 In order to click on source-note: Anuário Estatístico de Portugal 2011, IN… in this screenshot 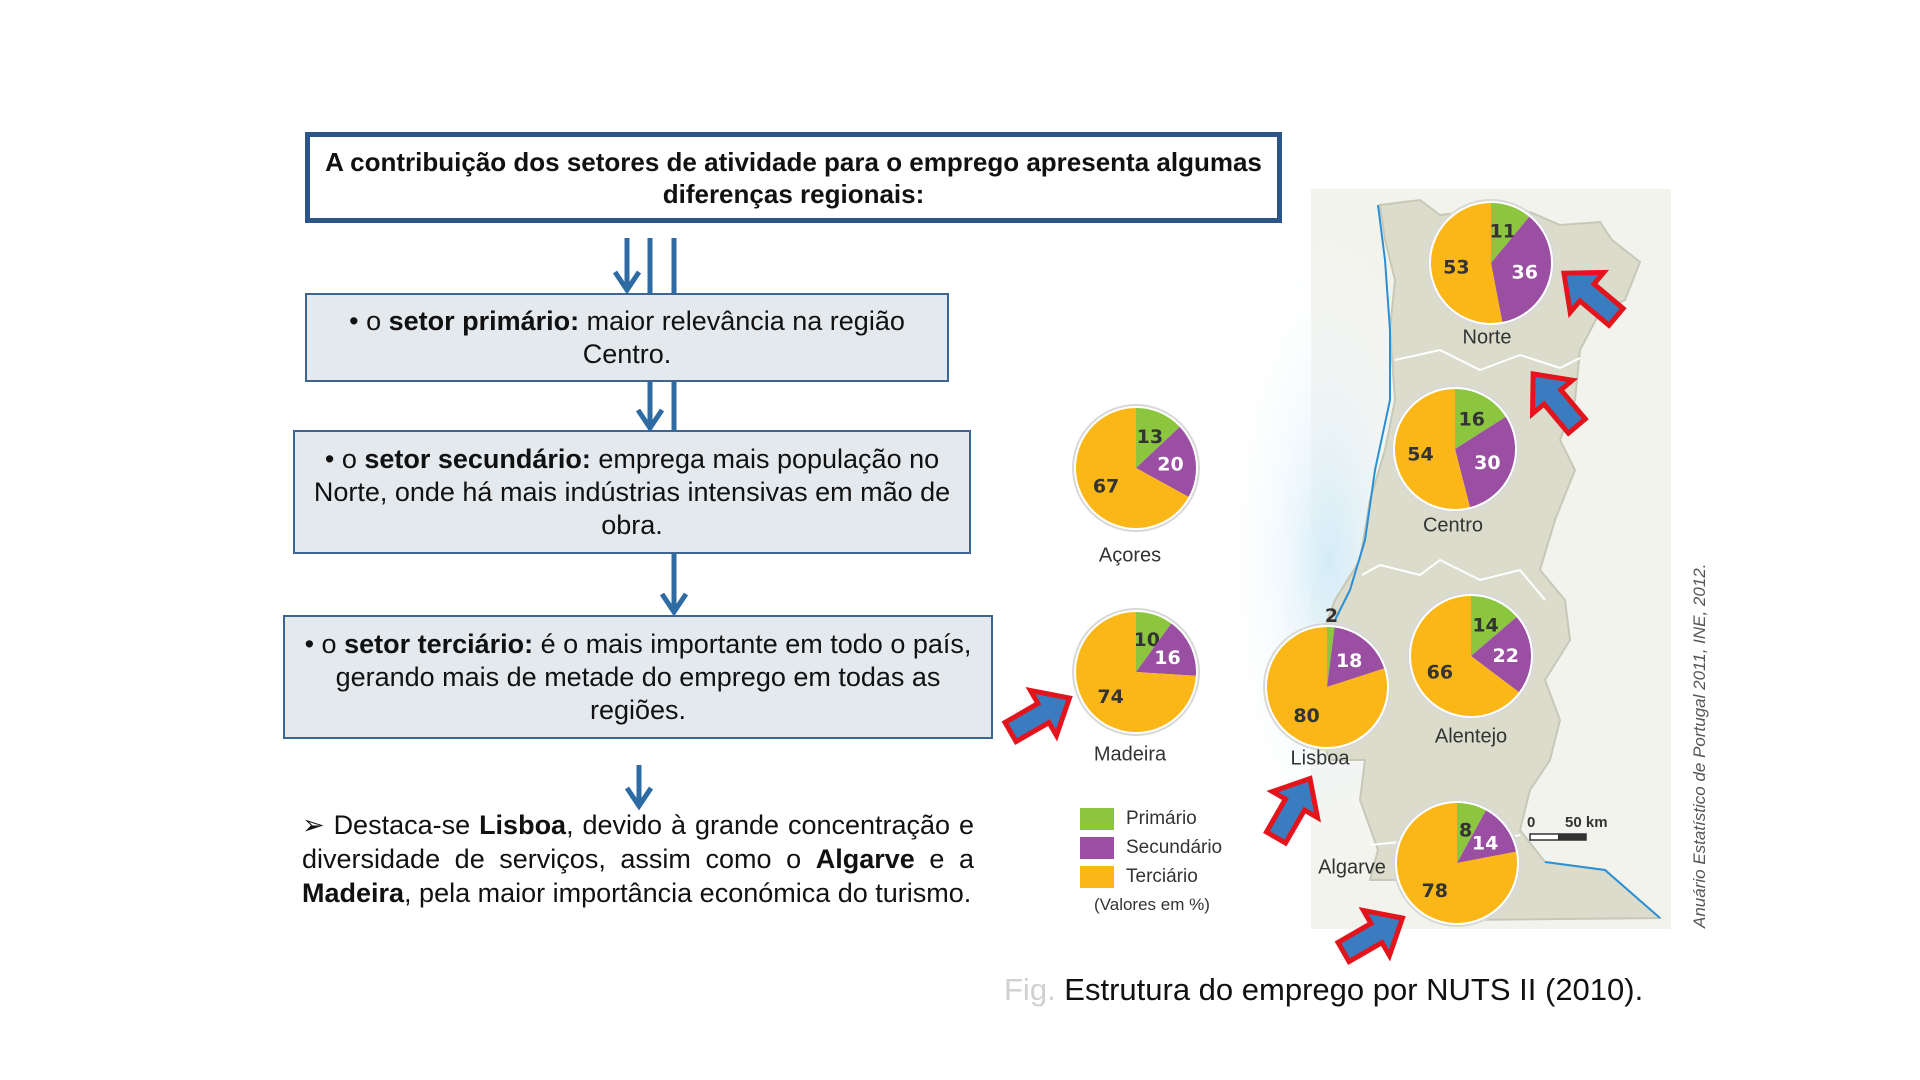, I will do `click(1699, 745)`.